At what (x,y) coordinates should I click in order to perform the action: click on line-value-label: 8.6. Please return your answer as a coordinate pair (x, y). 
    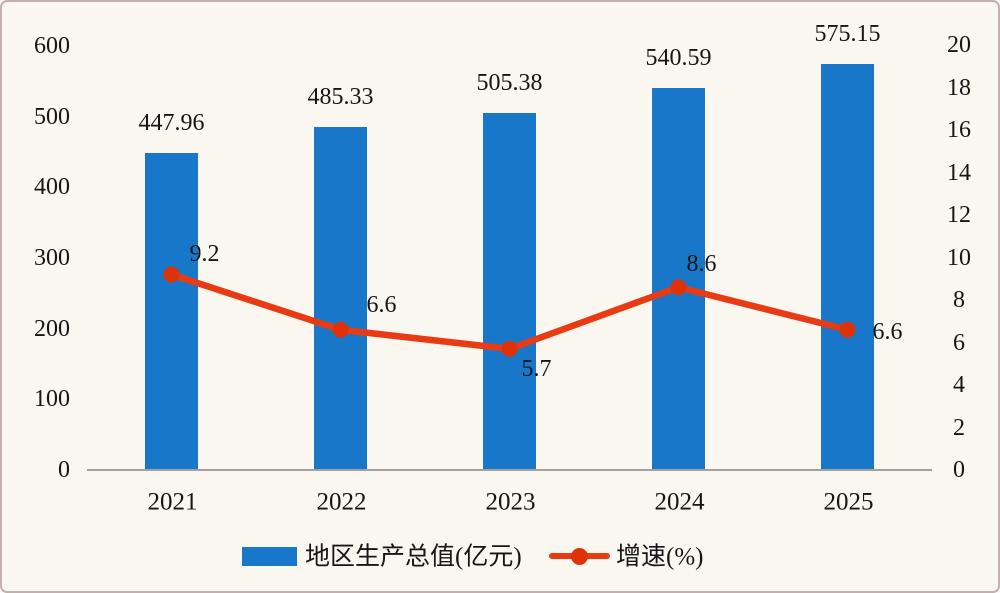
    Looking at the image, I should click on (701, 264).